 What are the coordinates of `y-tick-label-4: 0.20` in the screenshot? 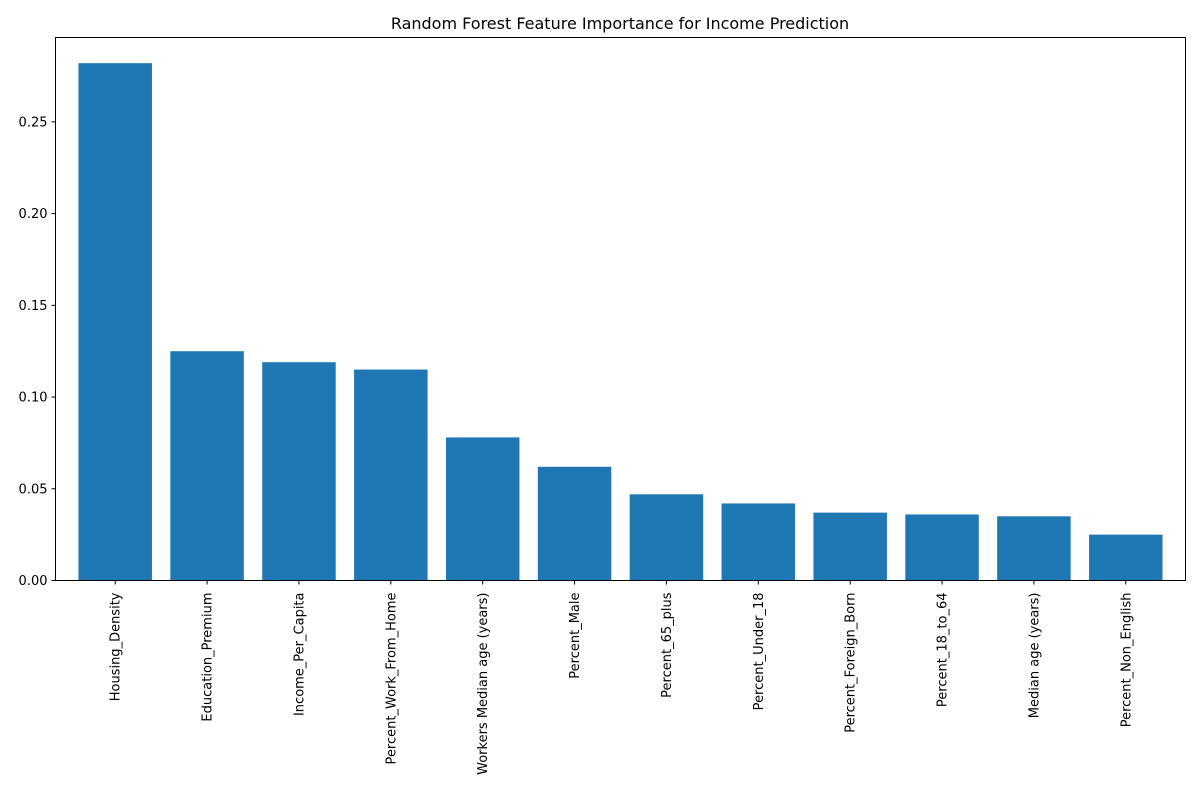 It's located at (33, 214).